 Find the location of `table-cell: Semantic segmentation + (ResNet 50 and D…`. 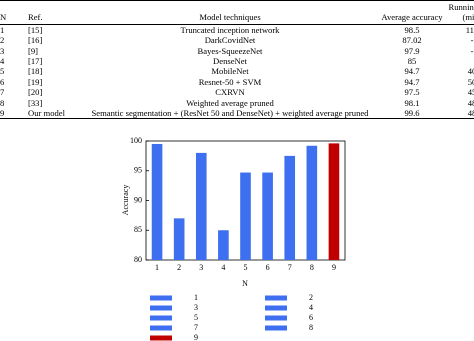

table-cell: Semantic segmentation + (ResNet 50 and D… is located at coordinates (230, 114).